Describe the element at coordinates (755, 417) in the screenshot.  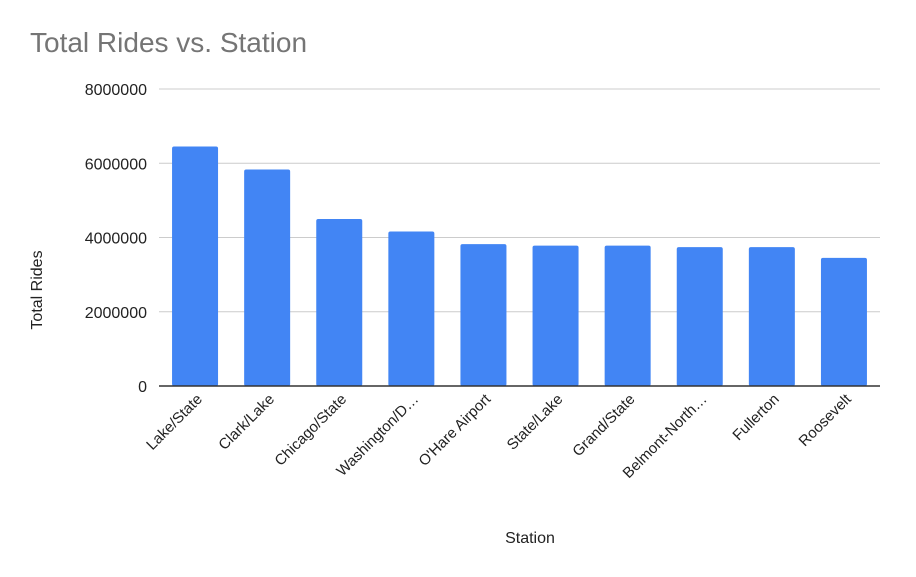
I see `x-tick-label: Fullerton` at that location.